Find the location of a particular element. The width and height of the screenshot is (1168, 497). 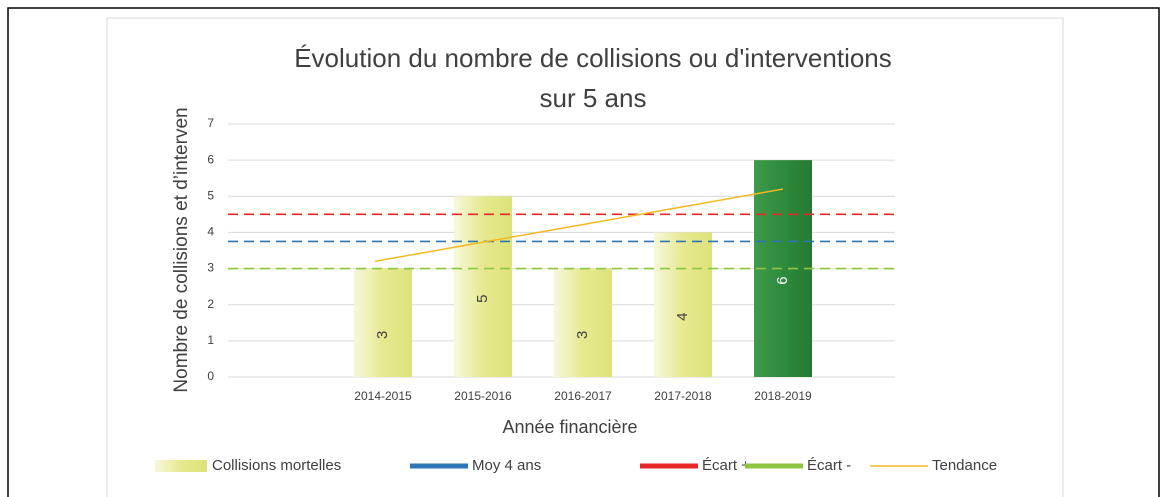

legend-label: Tendance is located at coordinates (964, 465).